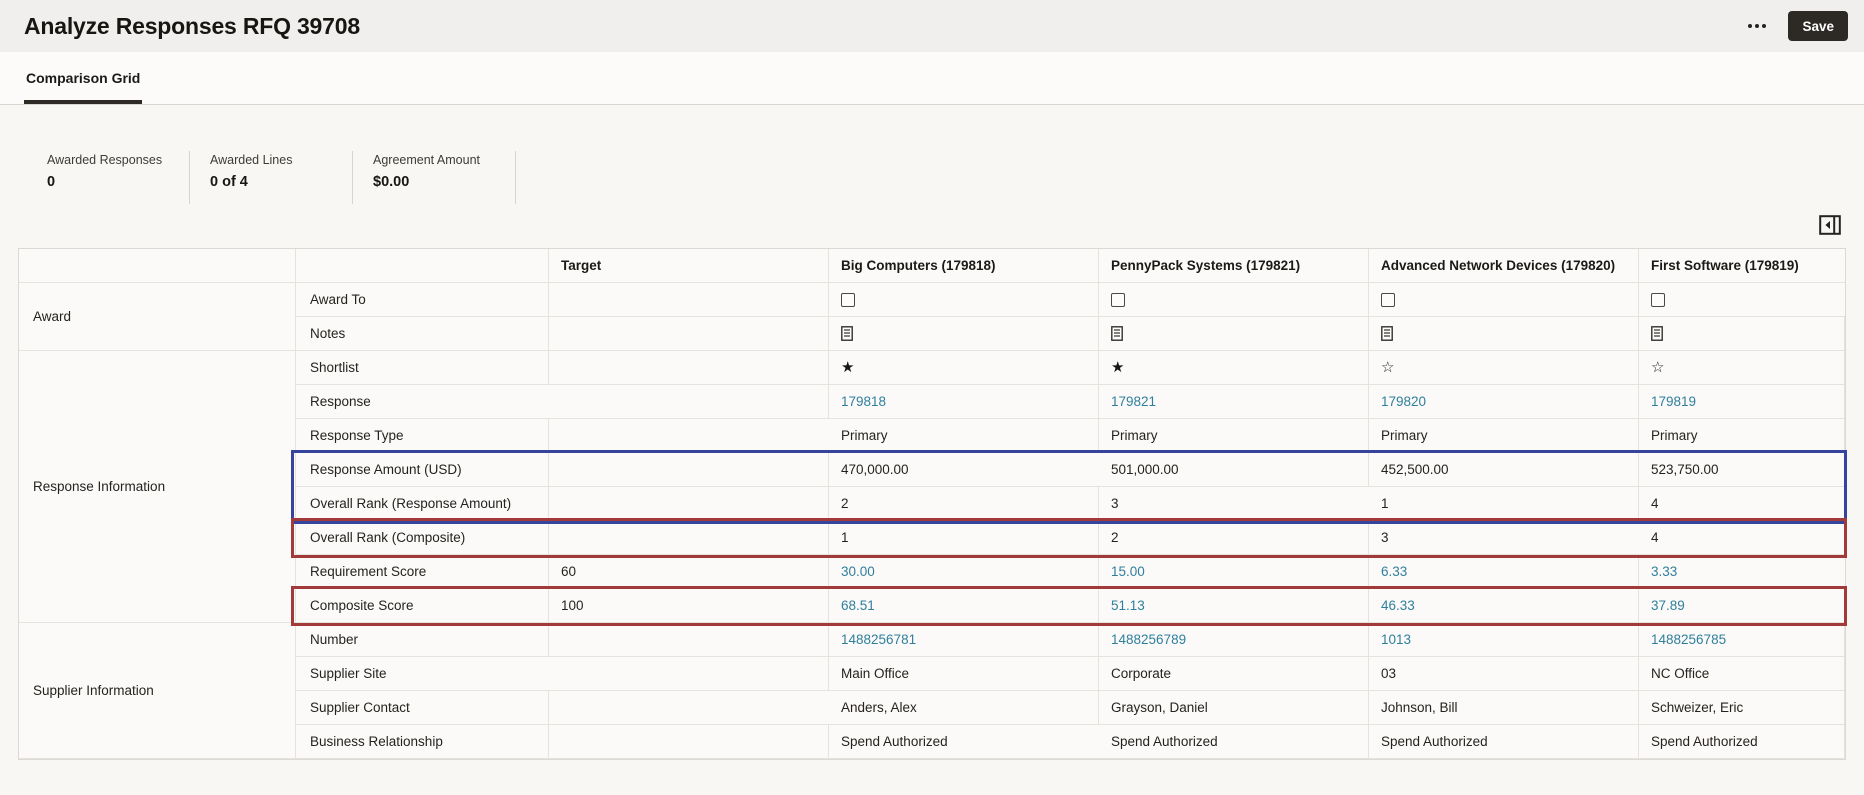 This screenshot has height=795, width=1864. What do you see at coordinates (1742, 606) in the screenshot?
I see `cell-composite-score-supplier-4: 37.89` at bounding box center [1742, 606].